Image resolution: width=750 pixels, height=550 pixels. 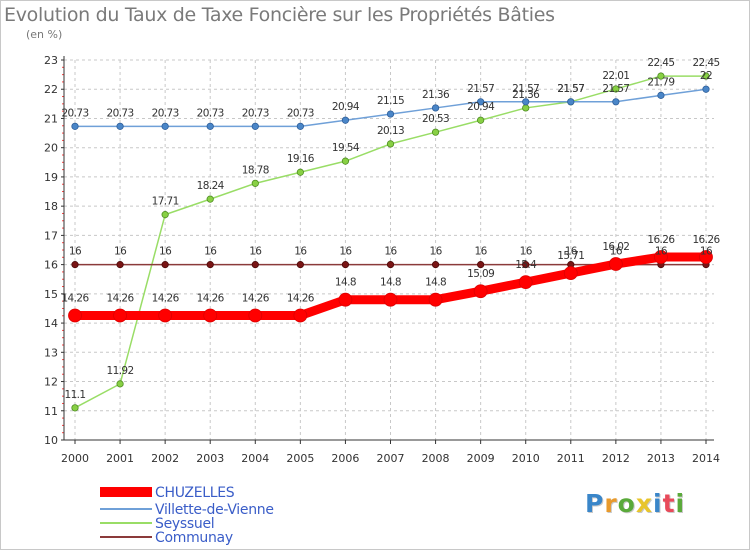 I want to click on x-tick-label: 2002, so click(x=165, y=458).